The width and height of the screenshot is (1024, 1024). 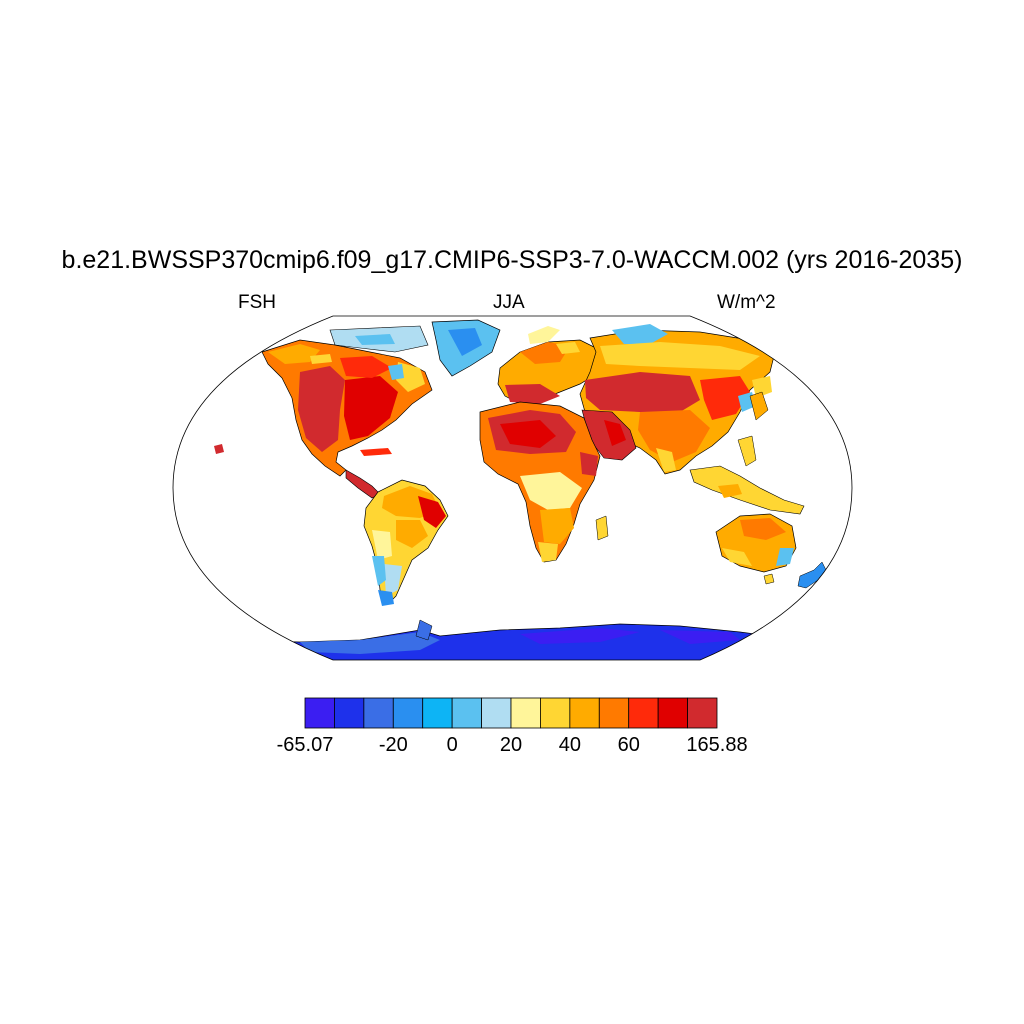 What do you see at coordinates (511, 745) in the screenshot?
I see `colorbar-tick-label: 20` at bounding box center [511, 745].